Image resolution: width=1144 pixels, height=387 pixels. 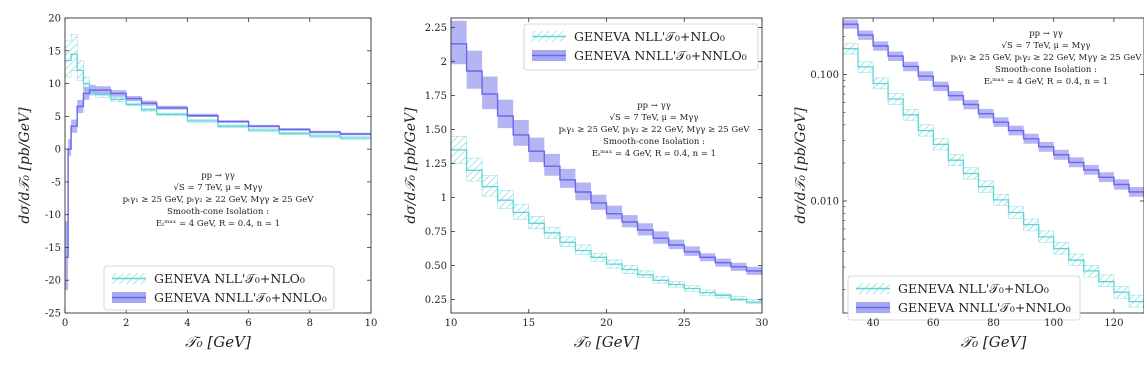 I want to click on chart0-xlabel: 𝒯₀ [GeV], so click(x=218, y=342).